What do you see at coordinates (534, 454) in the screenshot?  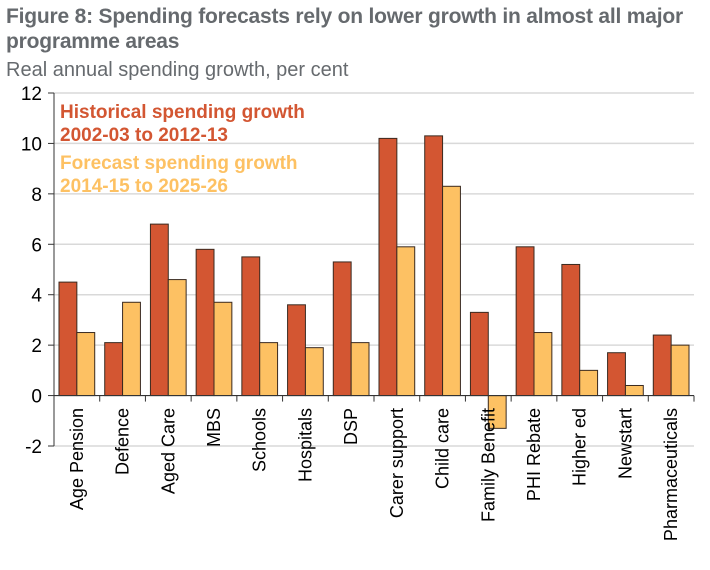 I see `x-axis-label: PHI Rebate` at bounding box center [534, 454].